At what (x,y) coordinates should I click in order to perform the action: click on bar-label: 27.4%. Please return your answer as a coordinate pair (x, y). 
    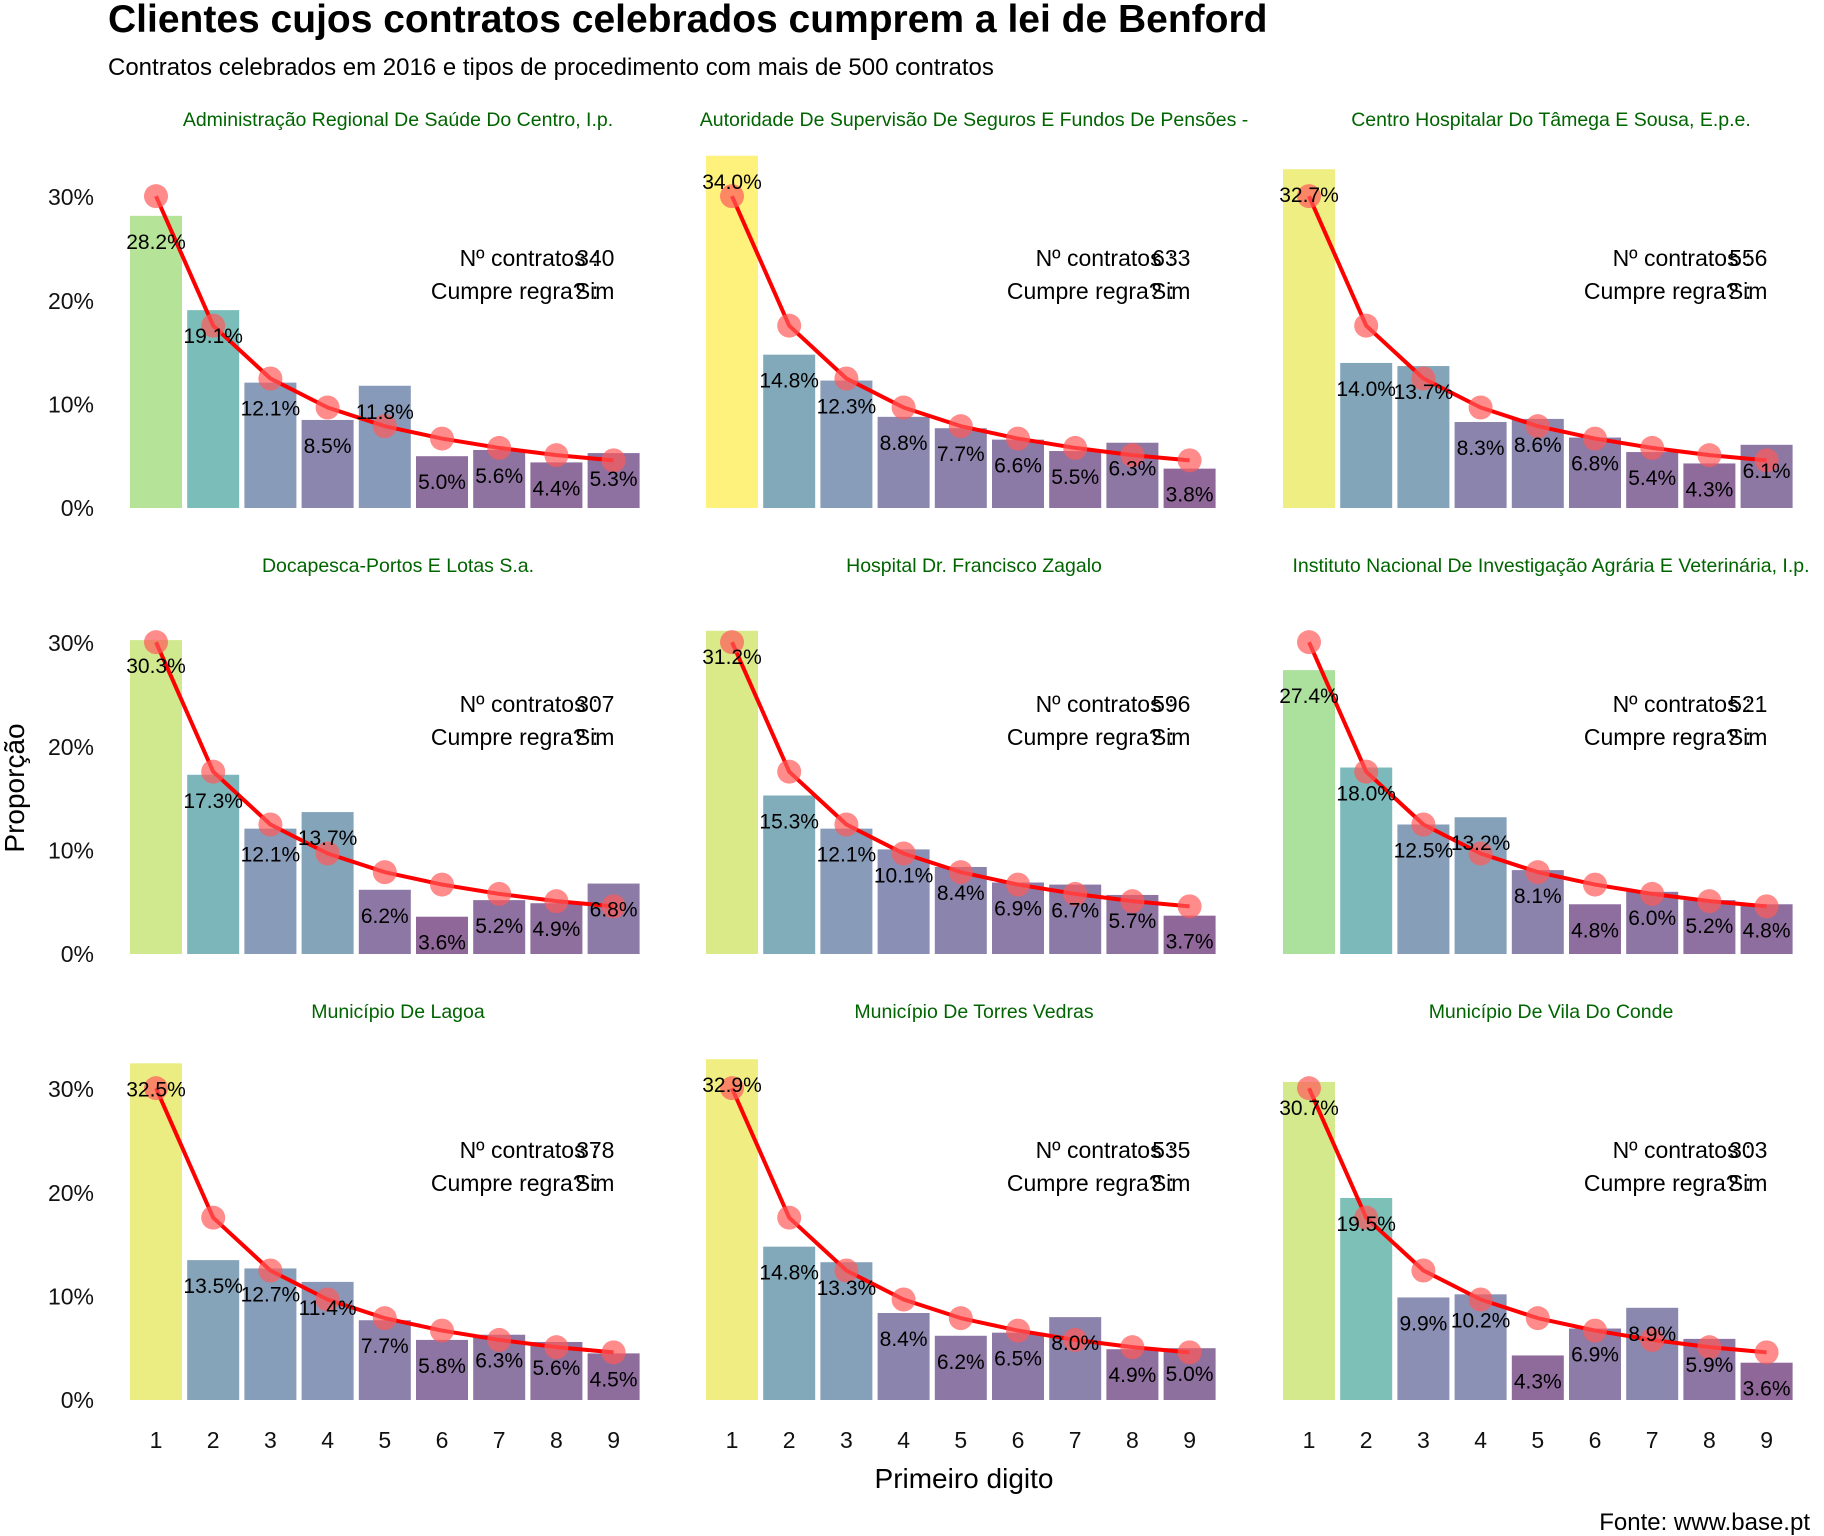
    Looking at the image, I should click on (1309, 696).